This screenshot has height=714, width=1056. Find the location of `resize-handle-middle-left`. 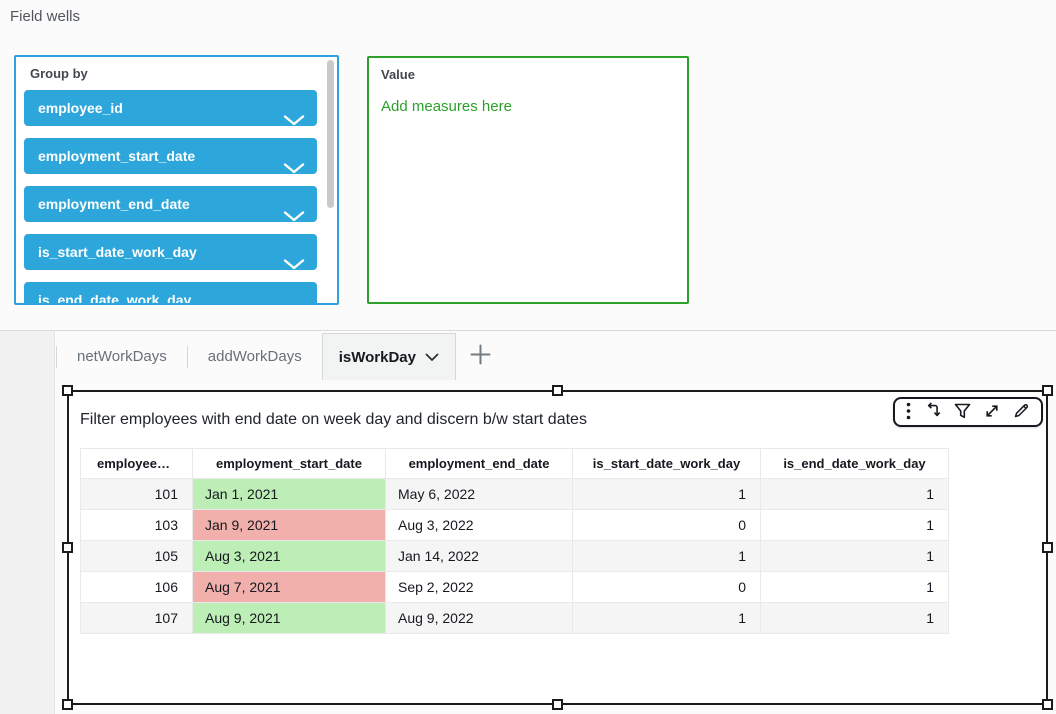

resize-handle-middle-left is located at coordinates (67, 547).